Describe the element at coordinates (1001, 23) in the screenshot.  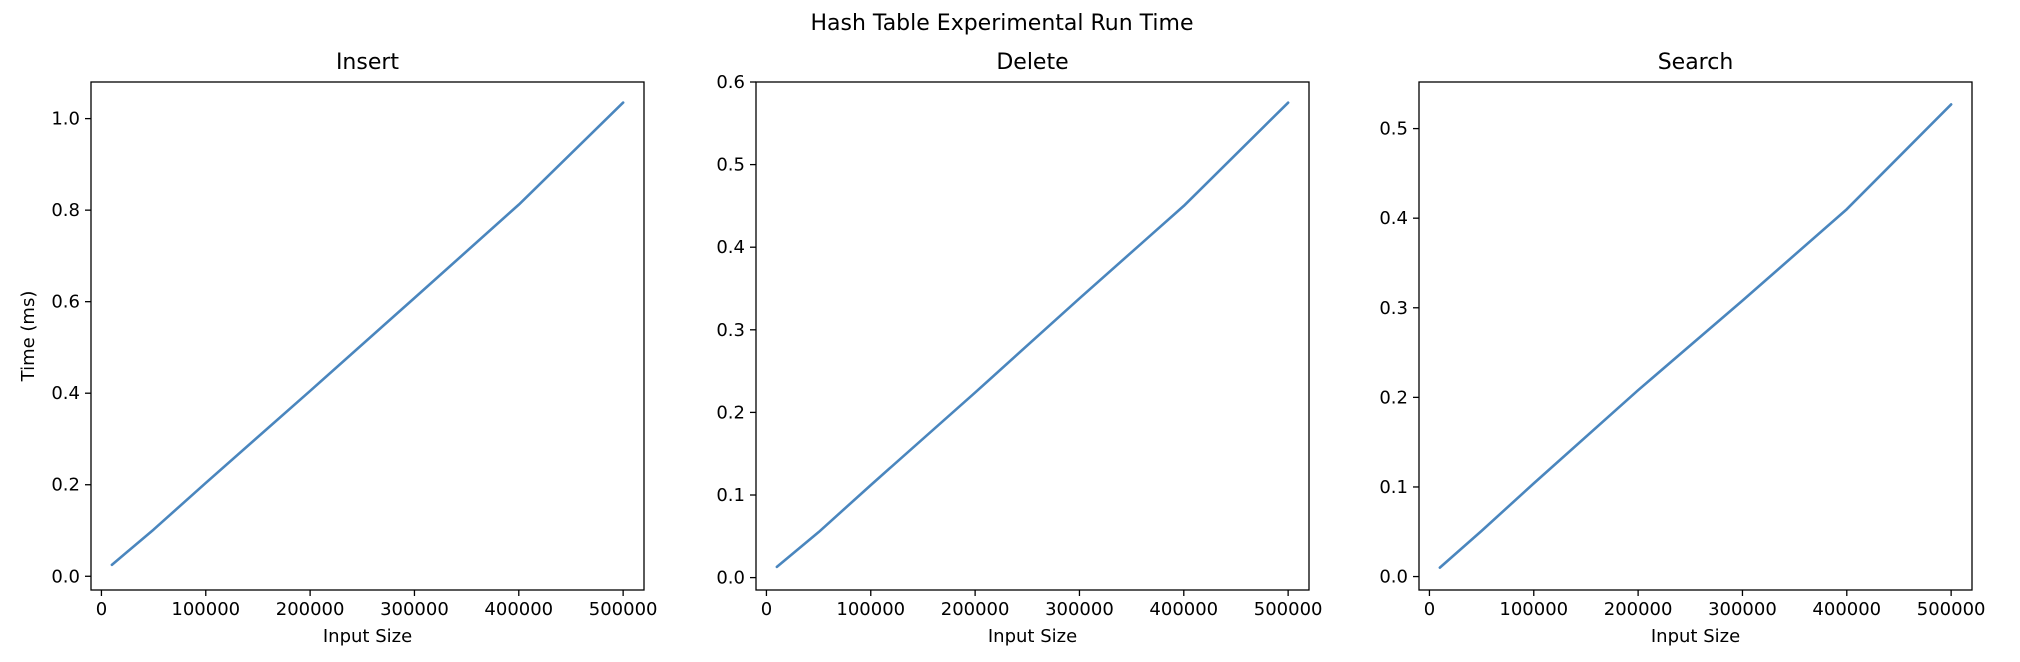
I see `figure-suptitle: Hash Table Experimental Run Time` at that location.